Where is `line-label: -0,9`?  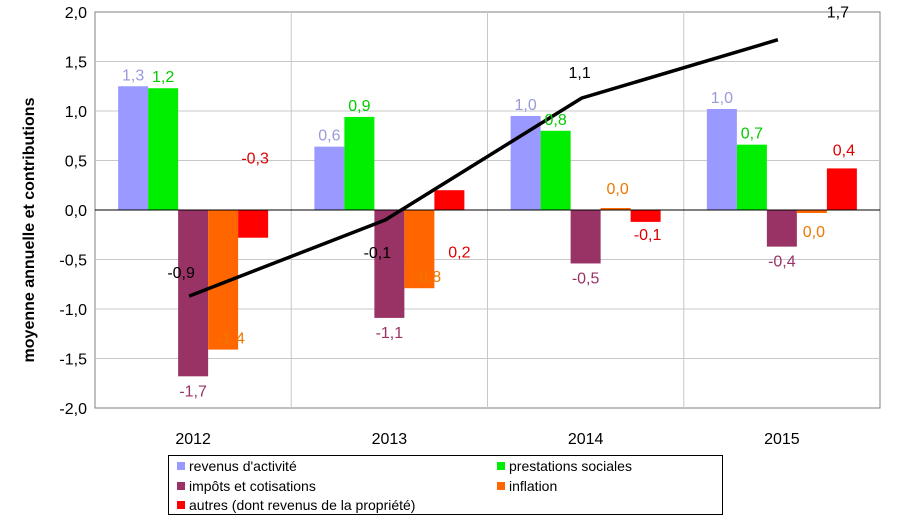 line-label: -0,9 is located at coordinates (181, 273).